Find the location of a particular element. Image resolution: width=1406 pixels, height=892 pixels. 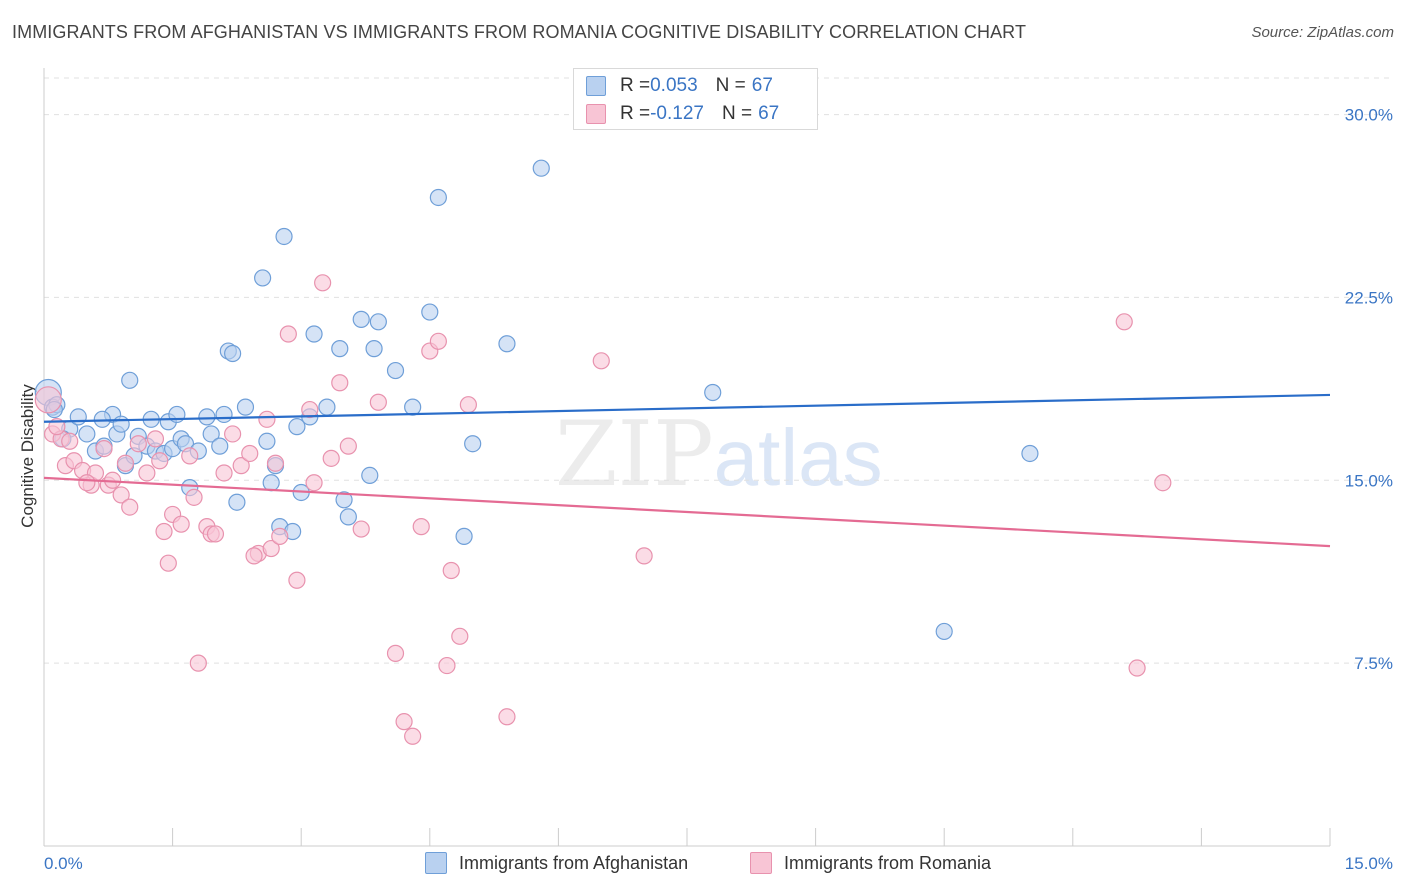

y-tick-label: 30.0% is located at coordinates (1369, 115).